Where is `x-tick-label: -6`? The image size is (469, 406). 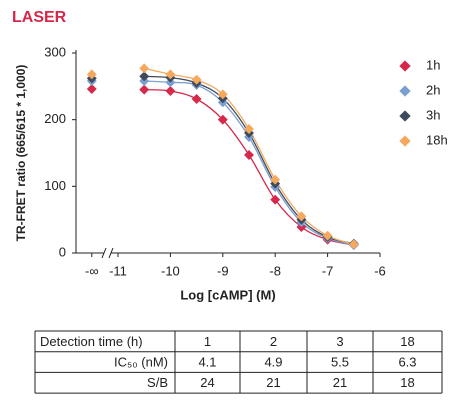 x-tick-label: -6 is located at coordinates (380, 270).